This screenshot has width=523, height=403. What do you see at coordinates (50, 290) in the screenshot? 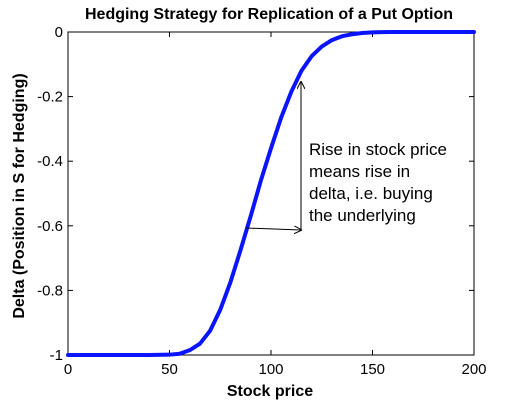
I see `y-tick-label: -0.8` at bounding box center [50, 290].